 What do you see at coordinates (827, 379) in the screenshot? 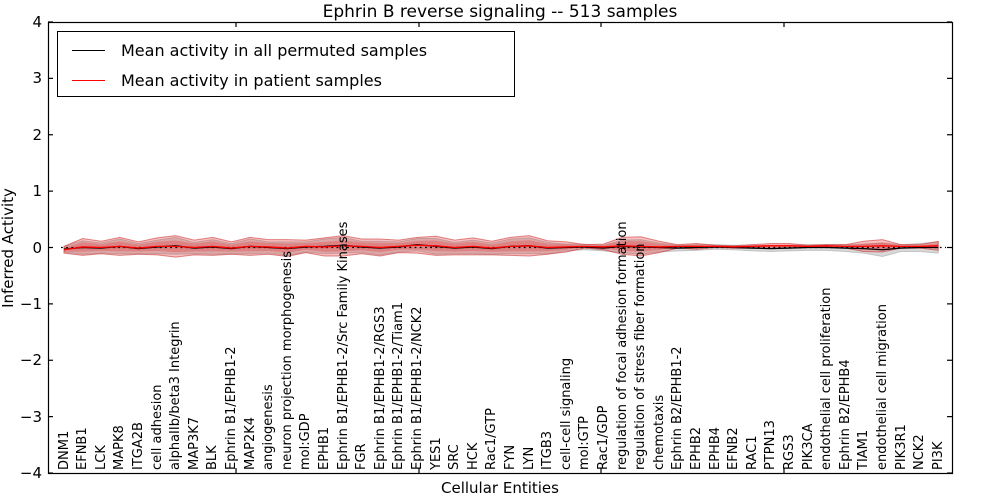
I see `x-tick-label: endothelial cell proliferation` at bounding box center [827, 379].